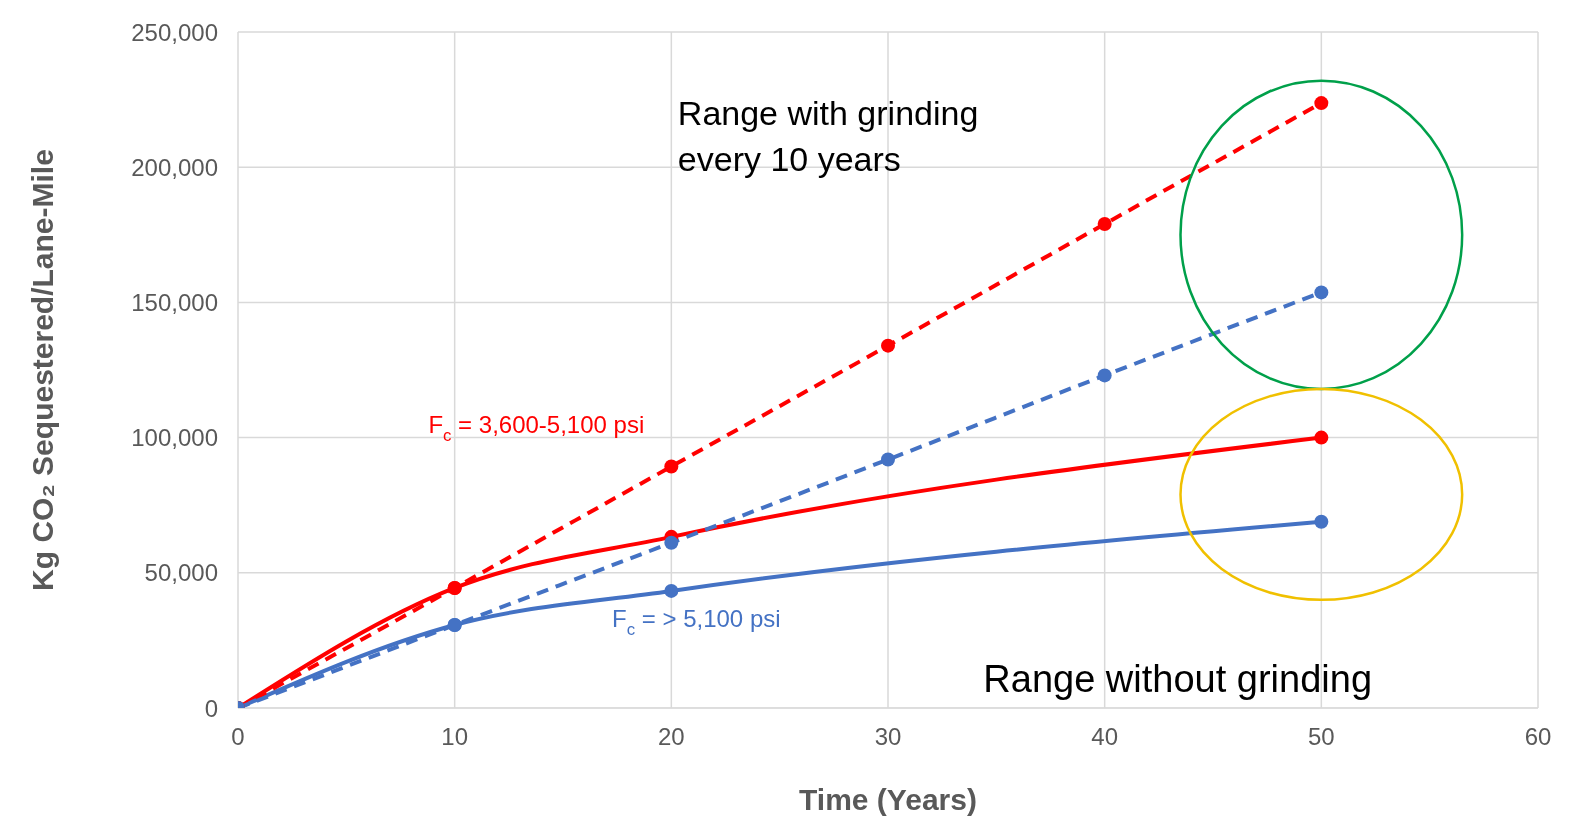  I want to click on y-tick-label: 250,000, so click(174, 32).